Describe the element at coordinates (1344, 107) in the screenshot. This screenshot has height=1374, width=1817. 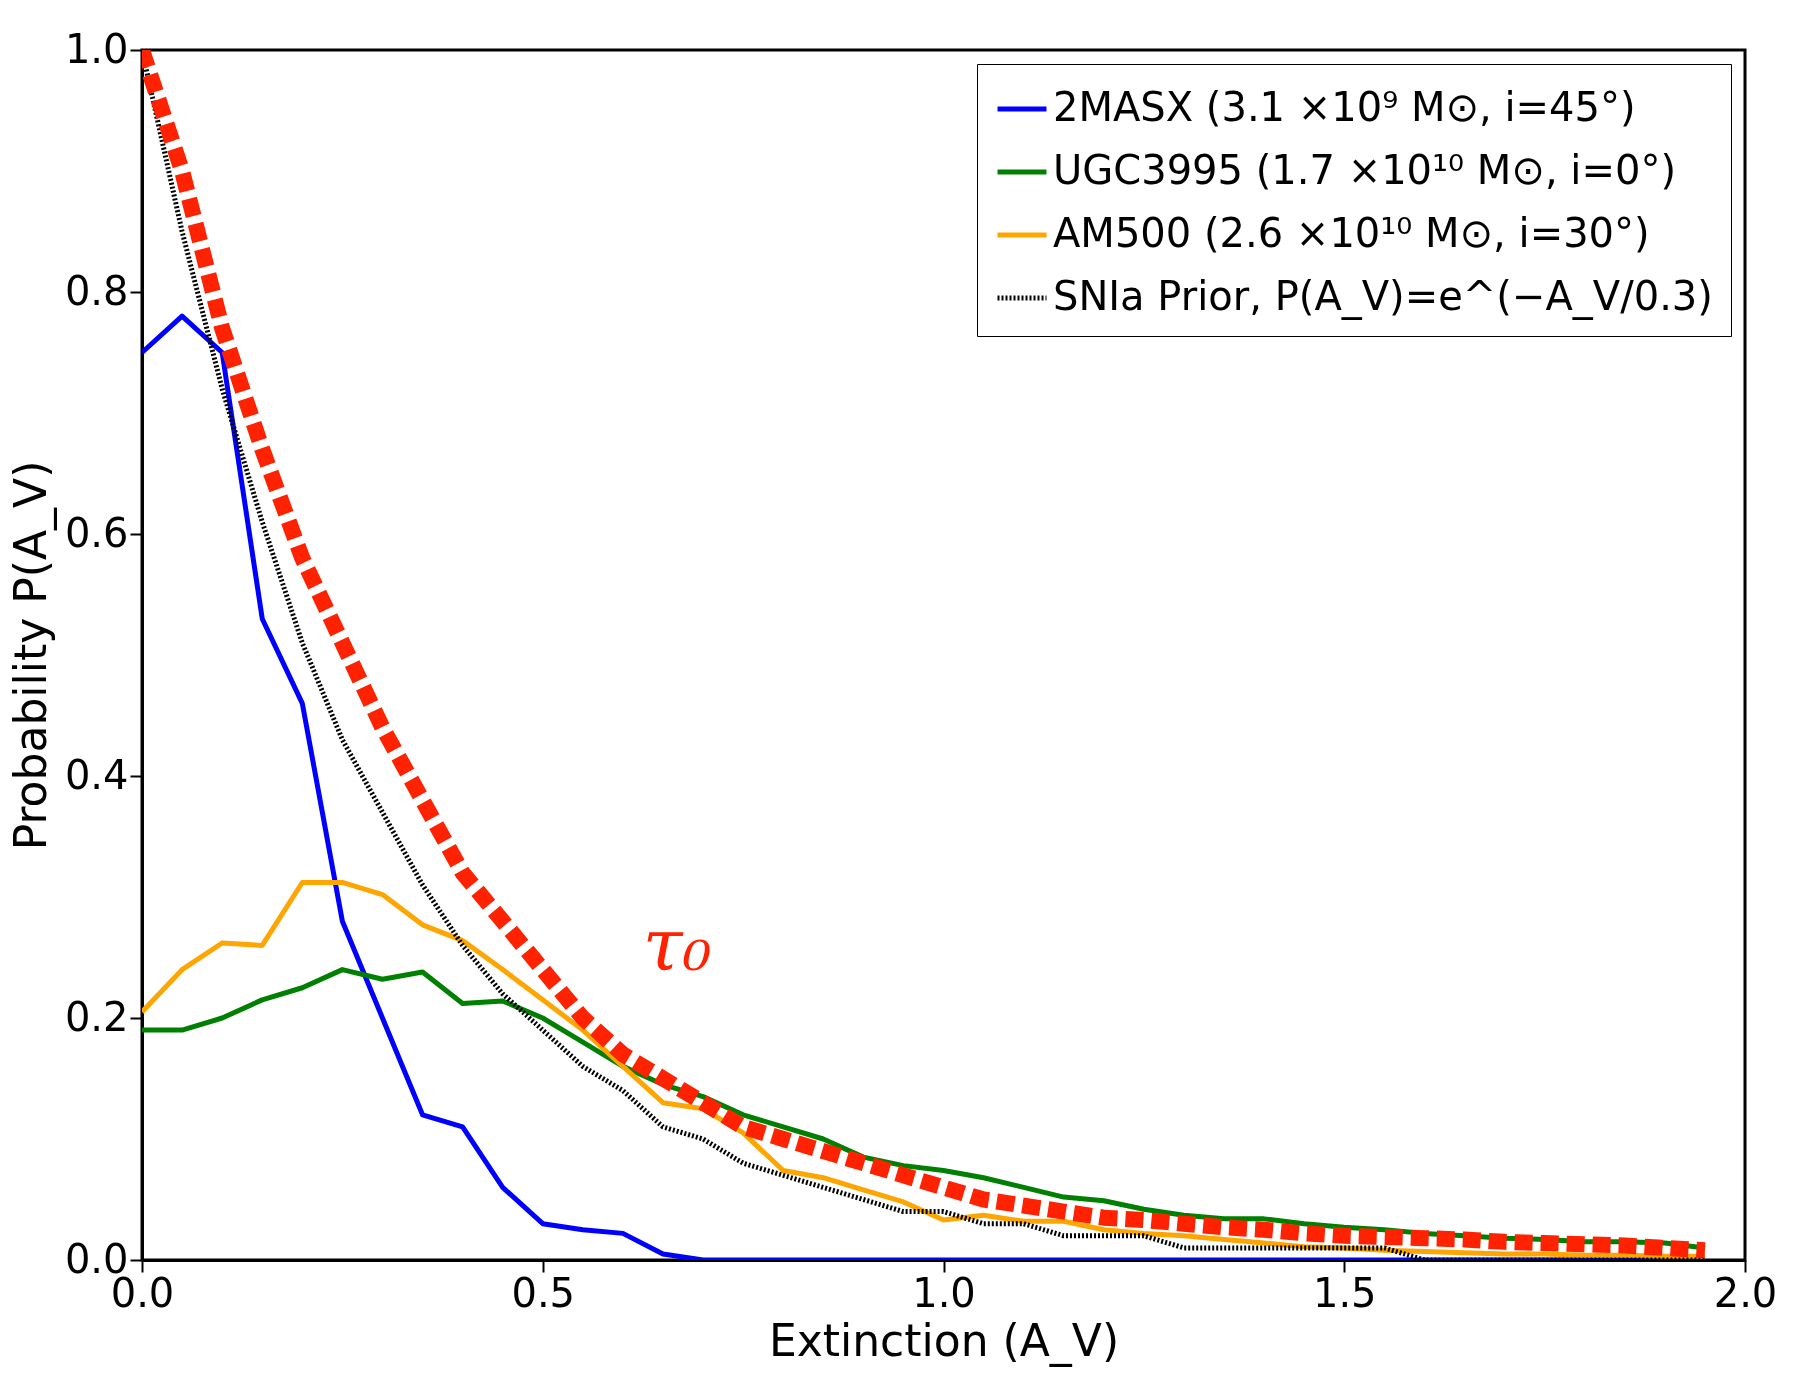
I see `legend-label: 2MASX (3.1 ×10⁹ M⊙, i=45°)` at that location.